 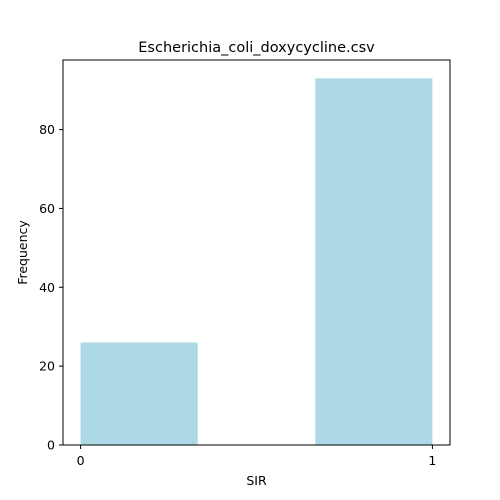 I want to click on y-tick-label: 80, so click(x=47, y=129).